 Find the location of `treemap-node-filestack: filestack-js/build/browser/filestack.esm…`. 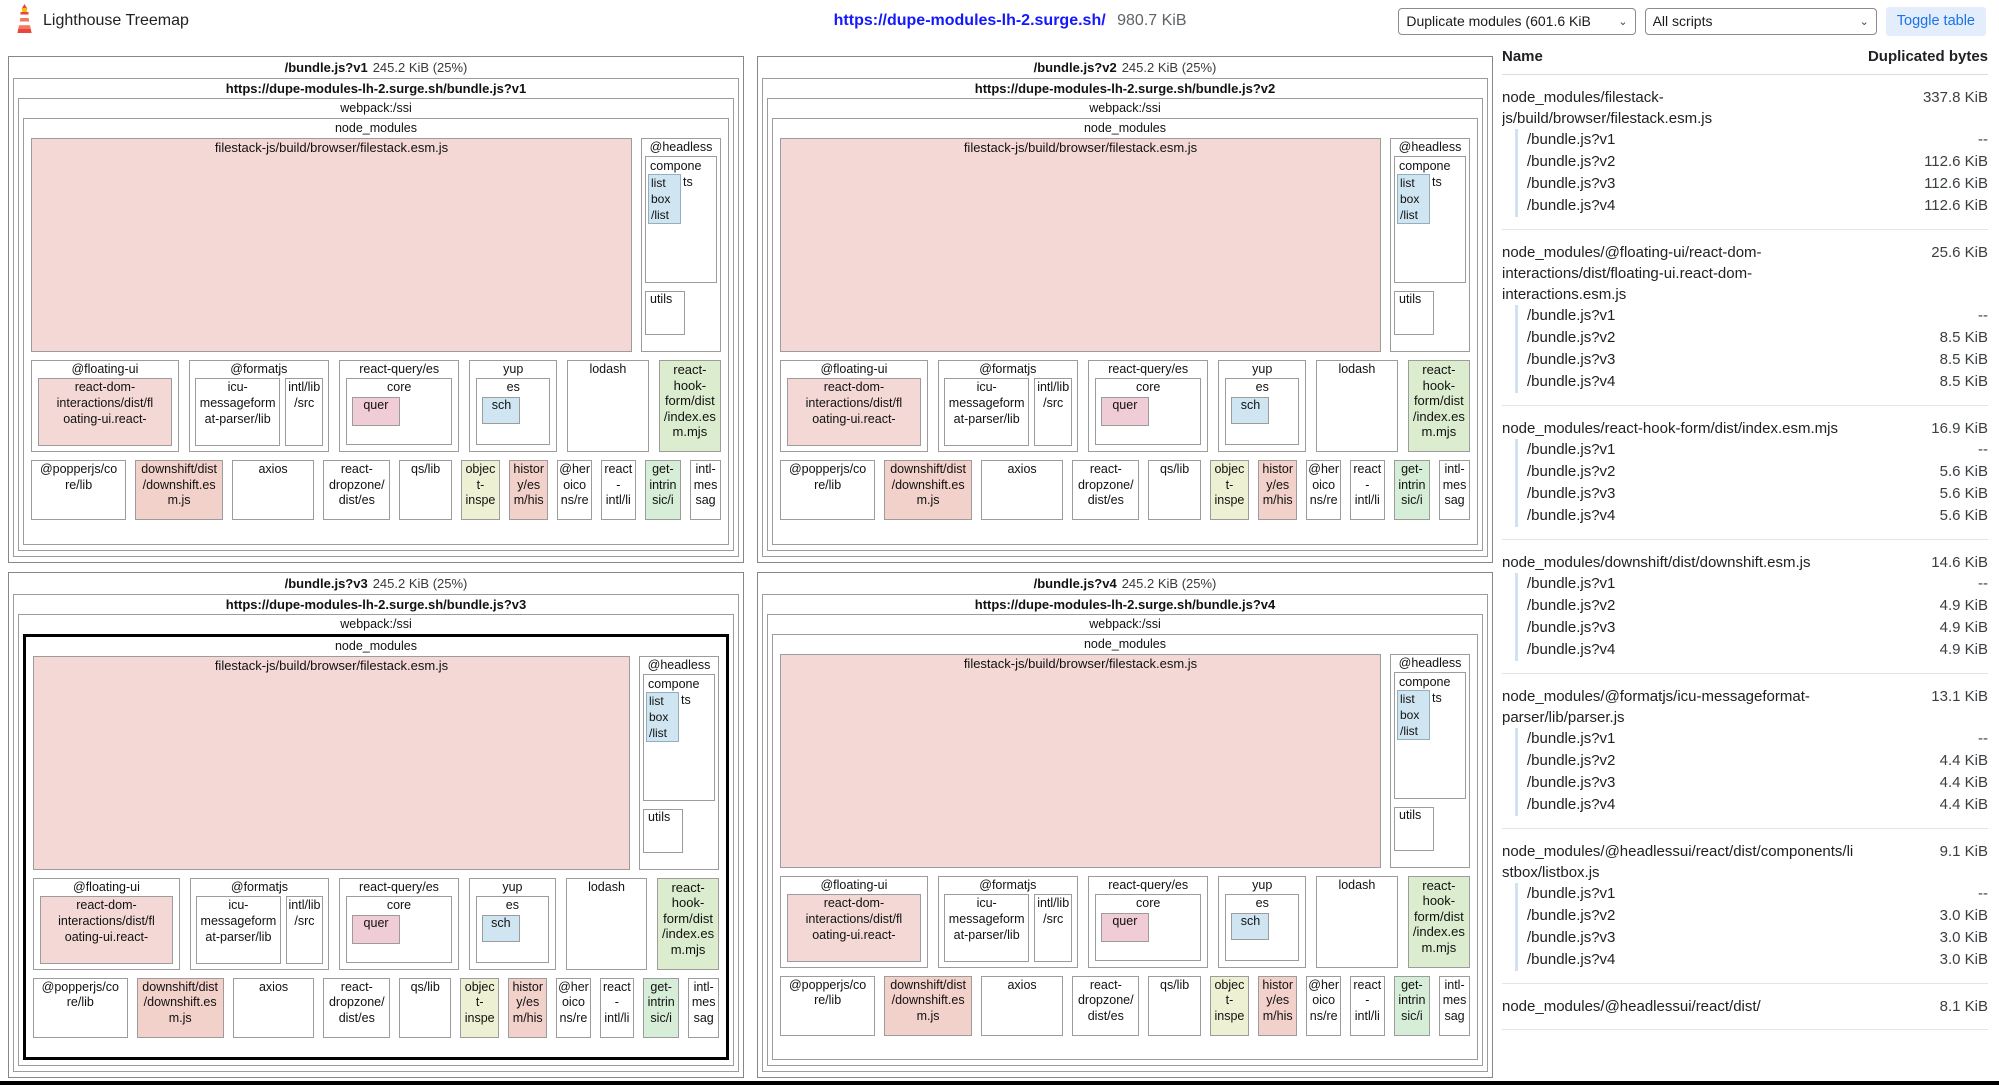

treemap-node-filestack: filestack-js/build/browser/filestack.esm… is located at coordinates (1080, 760).